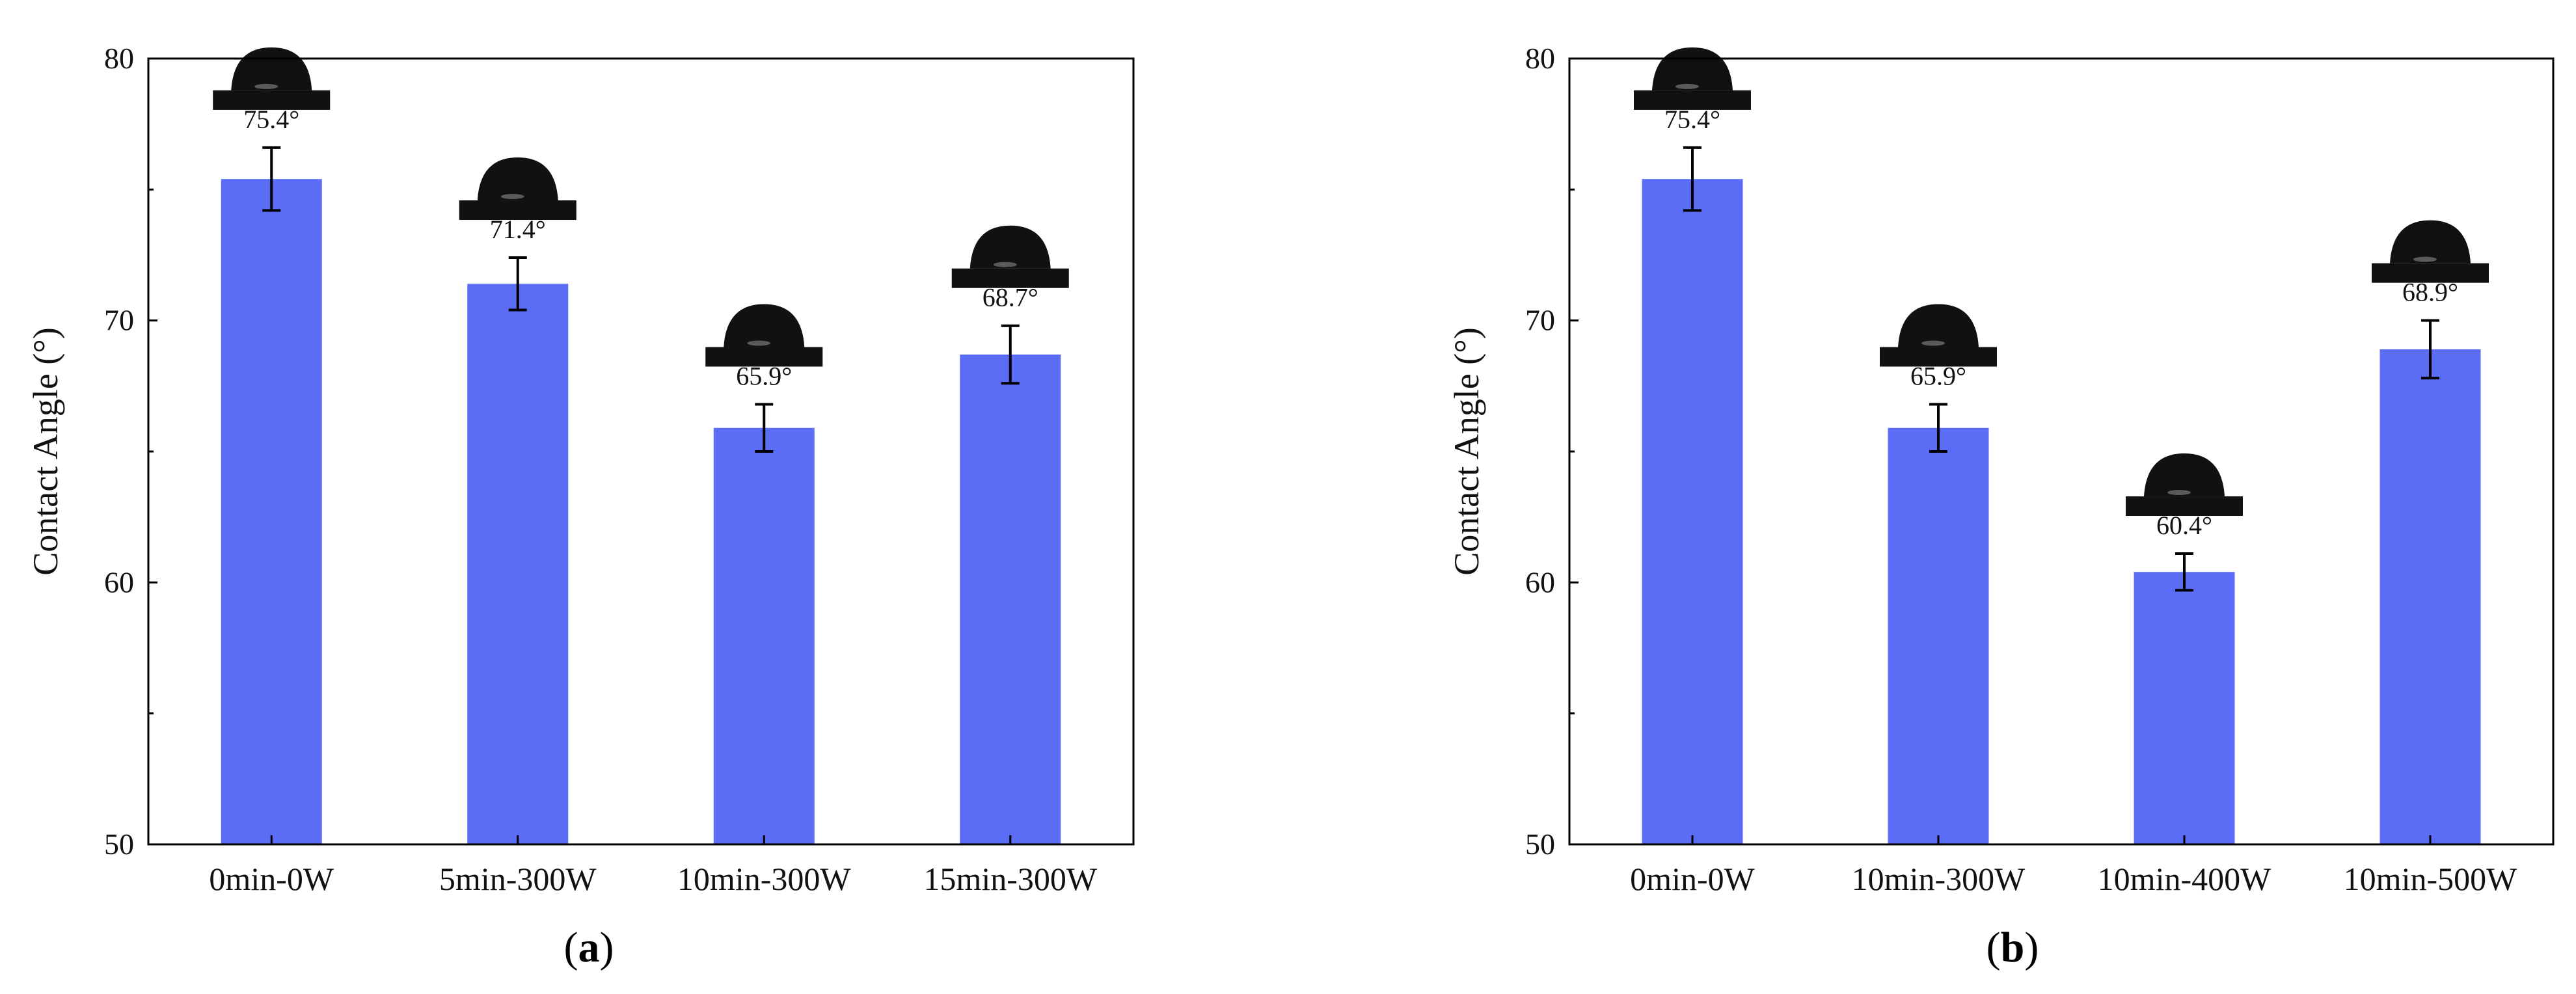 The height and width of the screenshot is (994, 2576). What do you see at coordinates (2013, 947) in the screenshot?
I see `panel-label: (b)` at bounding box center [2013, 947].